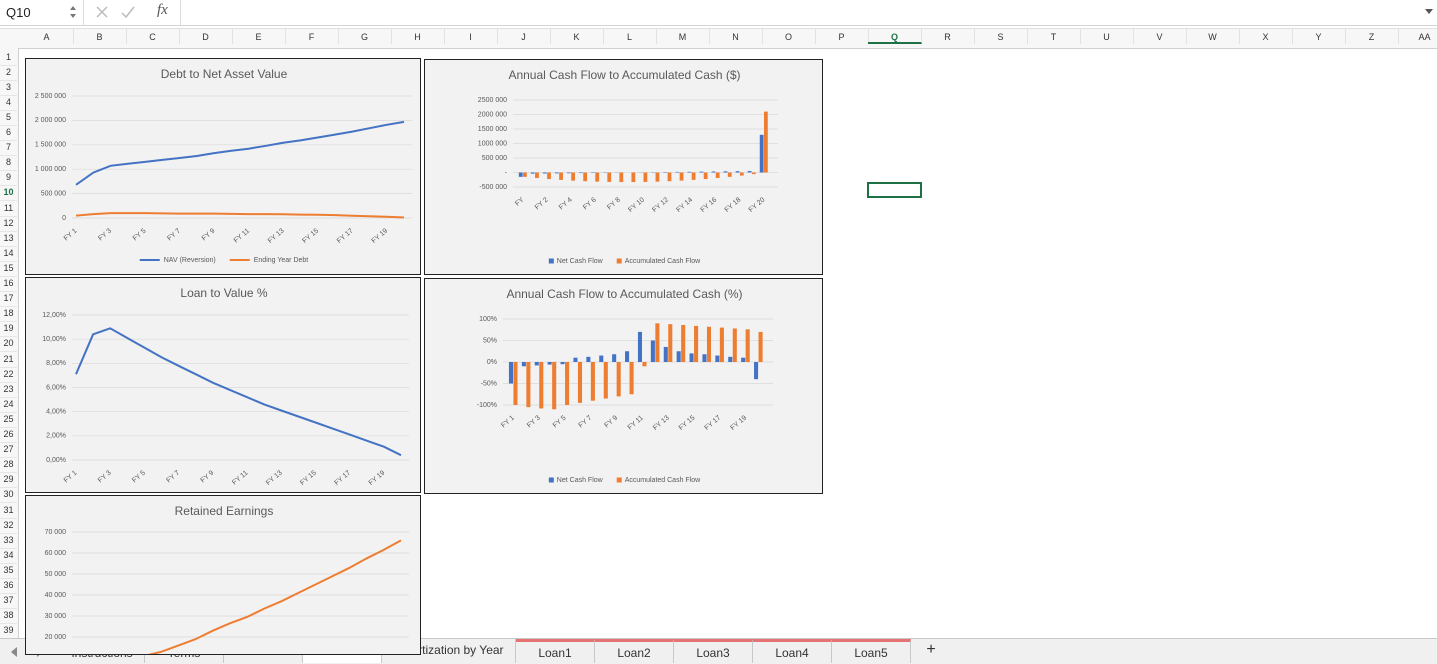 The height and width of the screenshot is (664, 1437). What do you see at coordinates (8, 314) in the screenshot?
I see `row-header: 18` at bounding box center [8, 314].